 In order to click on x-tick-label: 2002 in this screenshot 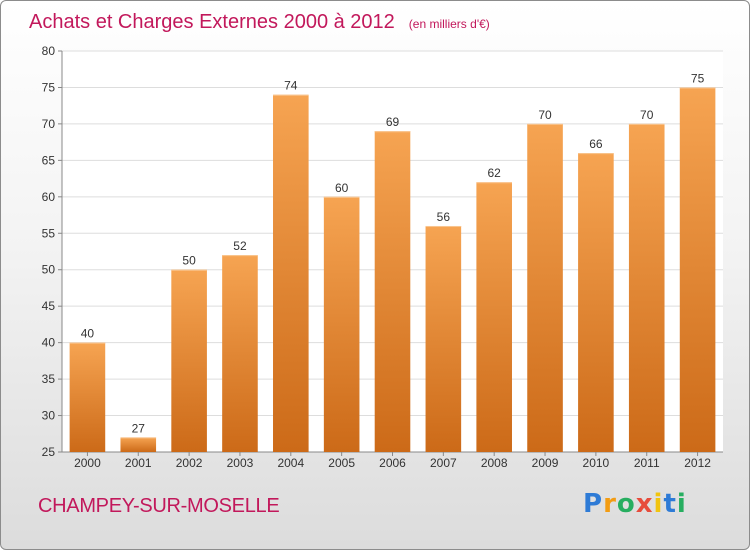, I will do `click(189, 463)`.